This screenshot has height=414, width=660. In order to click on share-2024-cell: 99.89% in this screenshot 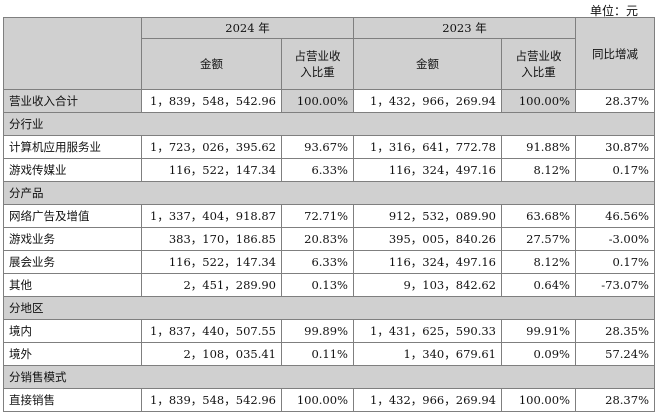, I will do `click(317, 331)`.